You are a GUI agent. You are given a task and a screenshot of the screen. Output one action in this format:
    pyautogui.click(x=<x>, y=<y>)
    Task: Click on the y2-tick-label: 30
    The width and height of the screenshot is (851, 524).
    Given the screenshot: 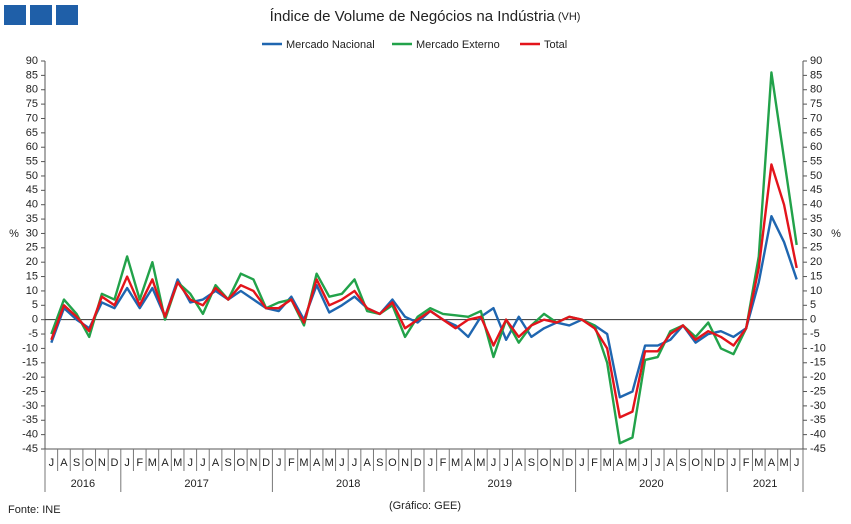 What is the action you would take?
    pyautogui.click(x=816, y=233)
    